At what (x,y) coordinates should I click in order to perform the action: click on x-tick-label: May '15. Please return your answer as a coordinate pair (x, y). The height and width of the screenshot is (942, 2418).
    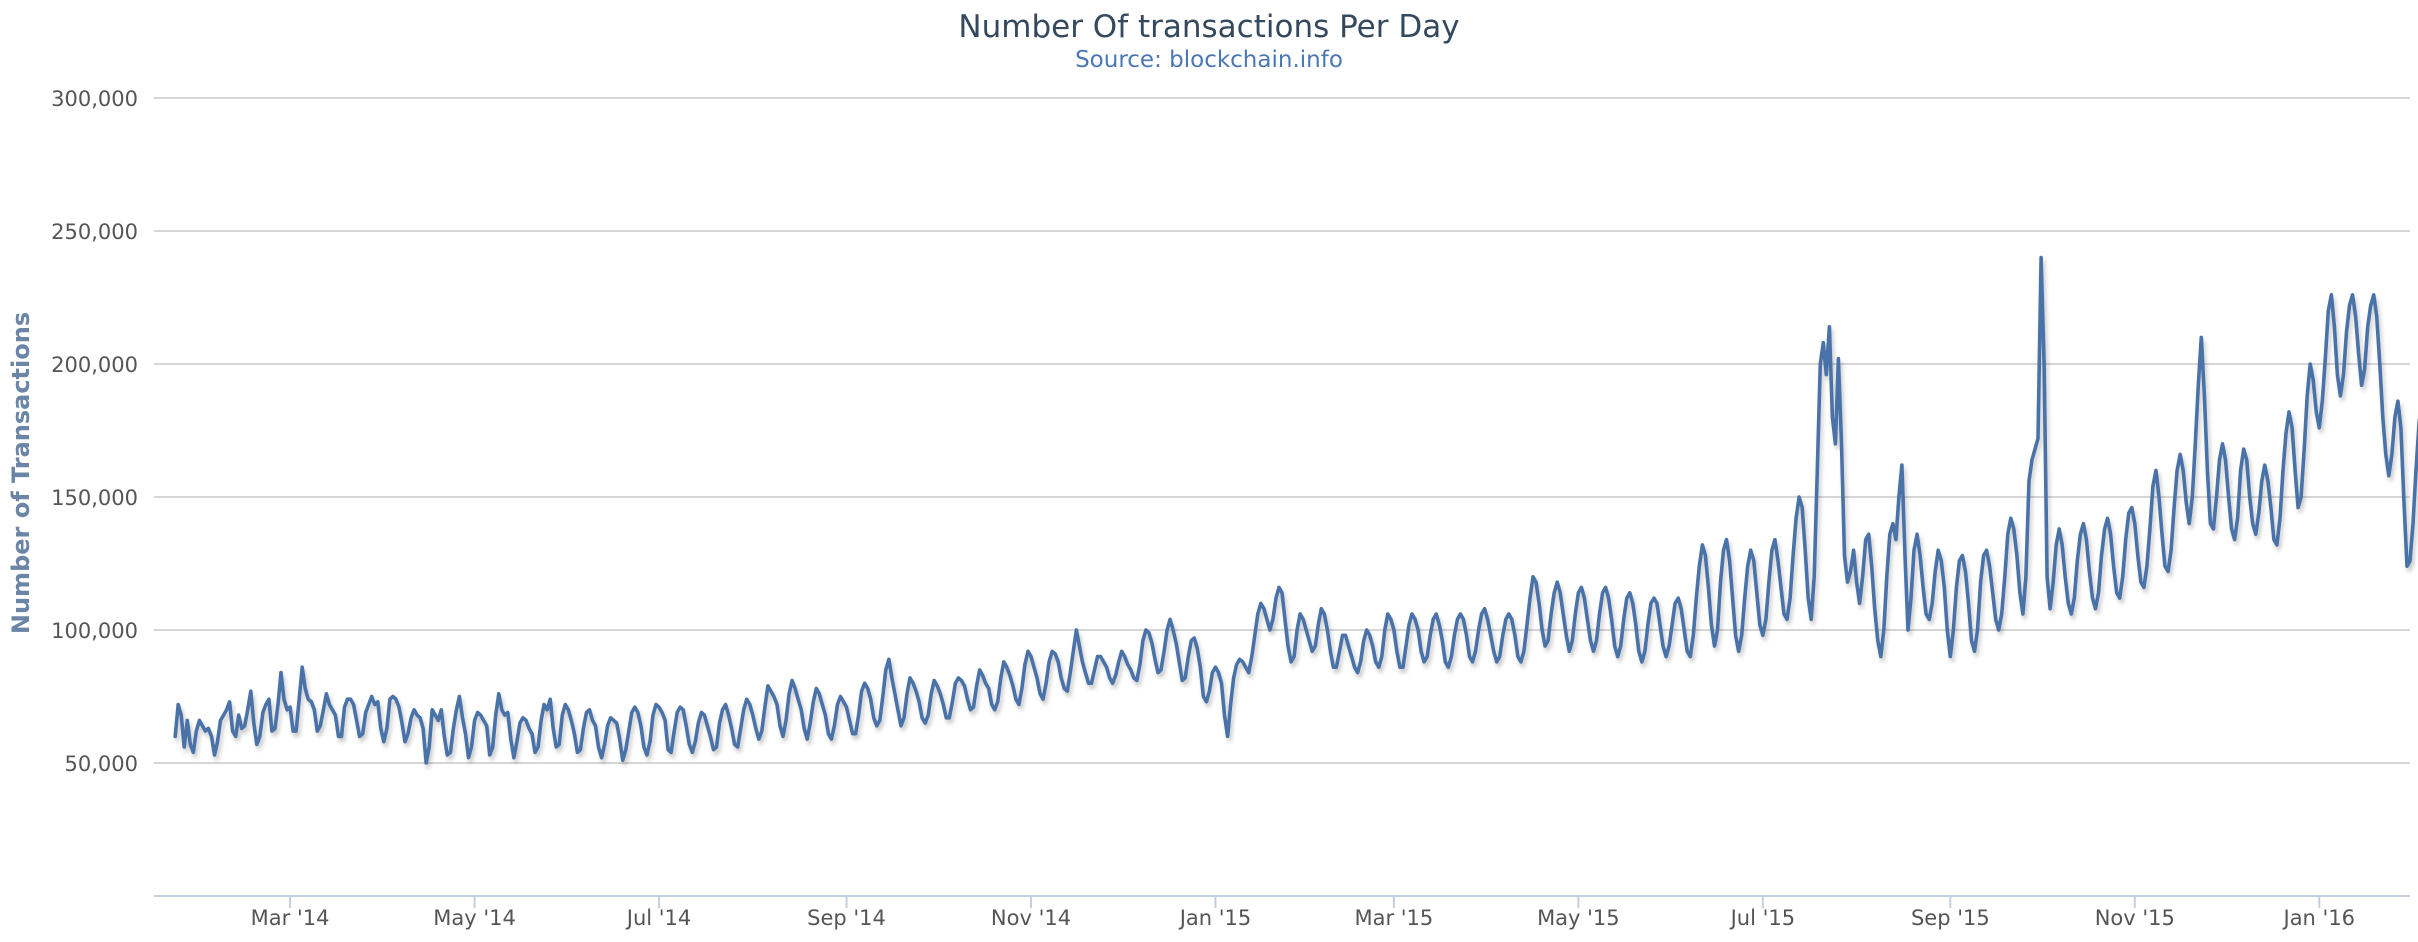
    Looking at the image, I should click on (1578, 918).